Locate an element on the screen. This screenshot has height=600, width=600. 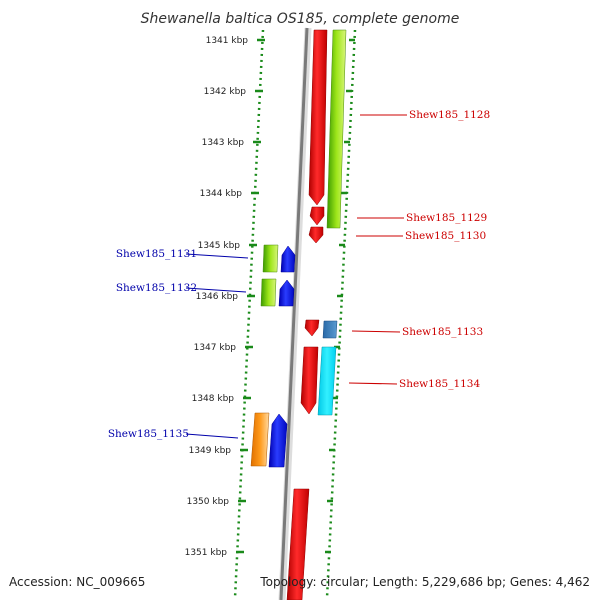
tick-label: 1351 kbp is located at coordinates (206, 553).